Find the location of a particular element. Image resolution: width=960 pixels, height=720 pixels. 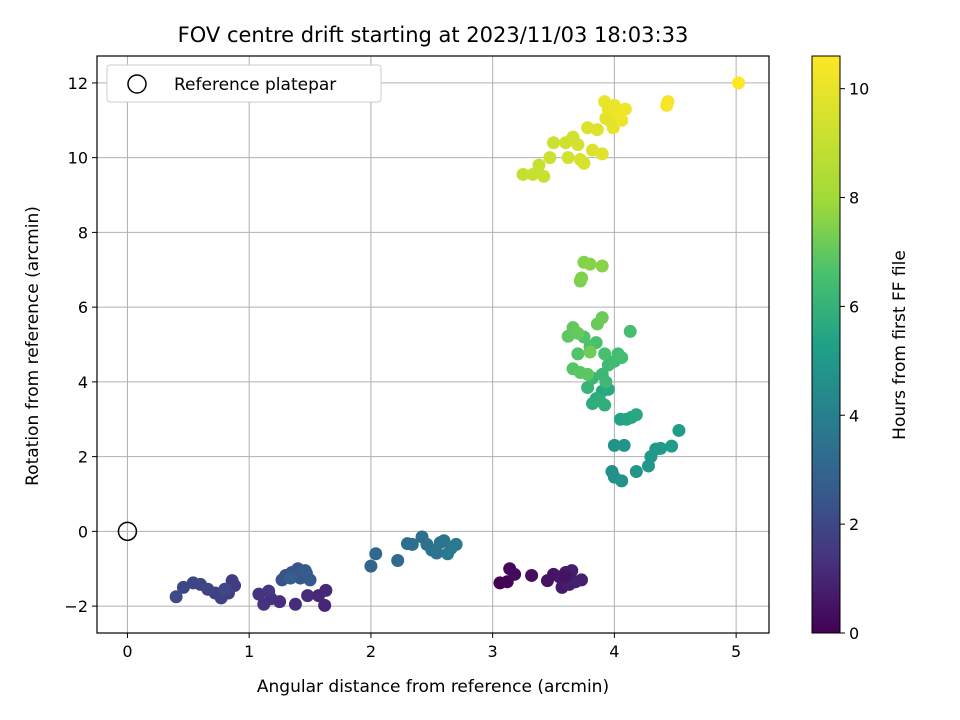

x-tick-label: 1 is located at coordinates (249, 651).